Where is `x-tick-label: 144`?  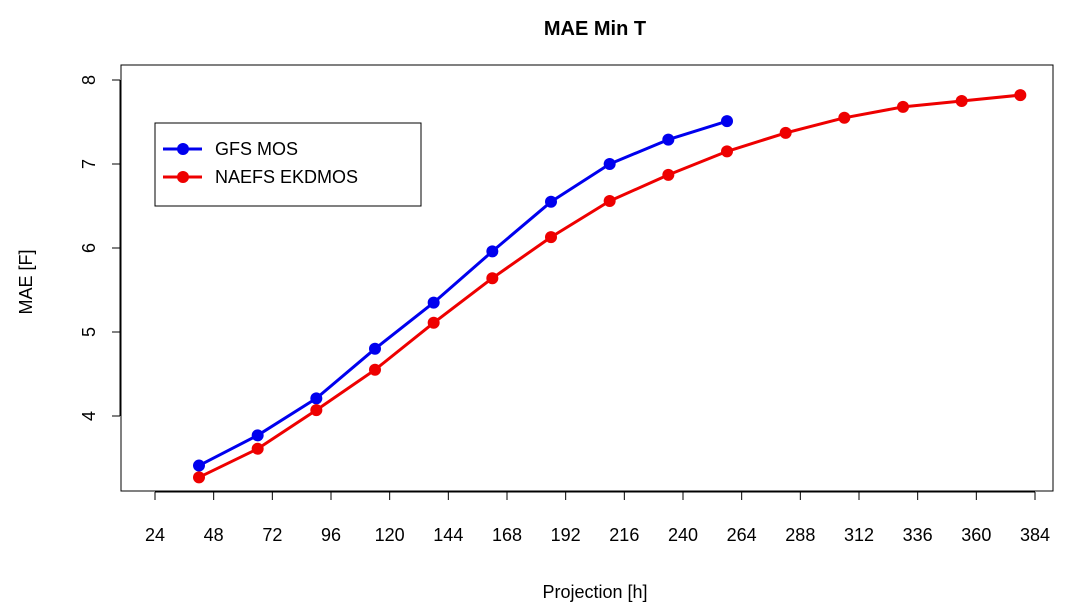
x-tick-label: 144 is located at coordinates (448, 535).